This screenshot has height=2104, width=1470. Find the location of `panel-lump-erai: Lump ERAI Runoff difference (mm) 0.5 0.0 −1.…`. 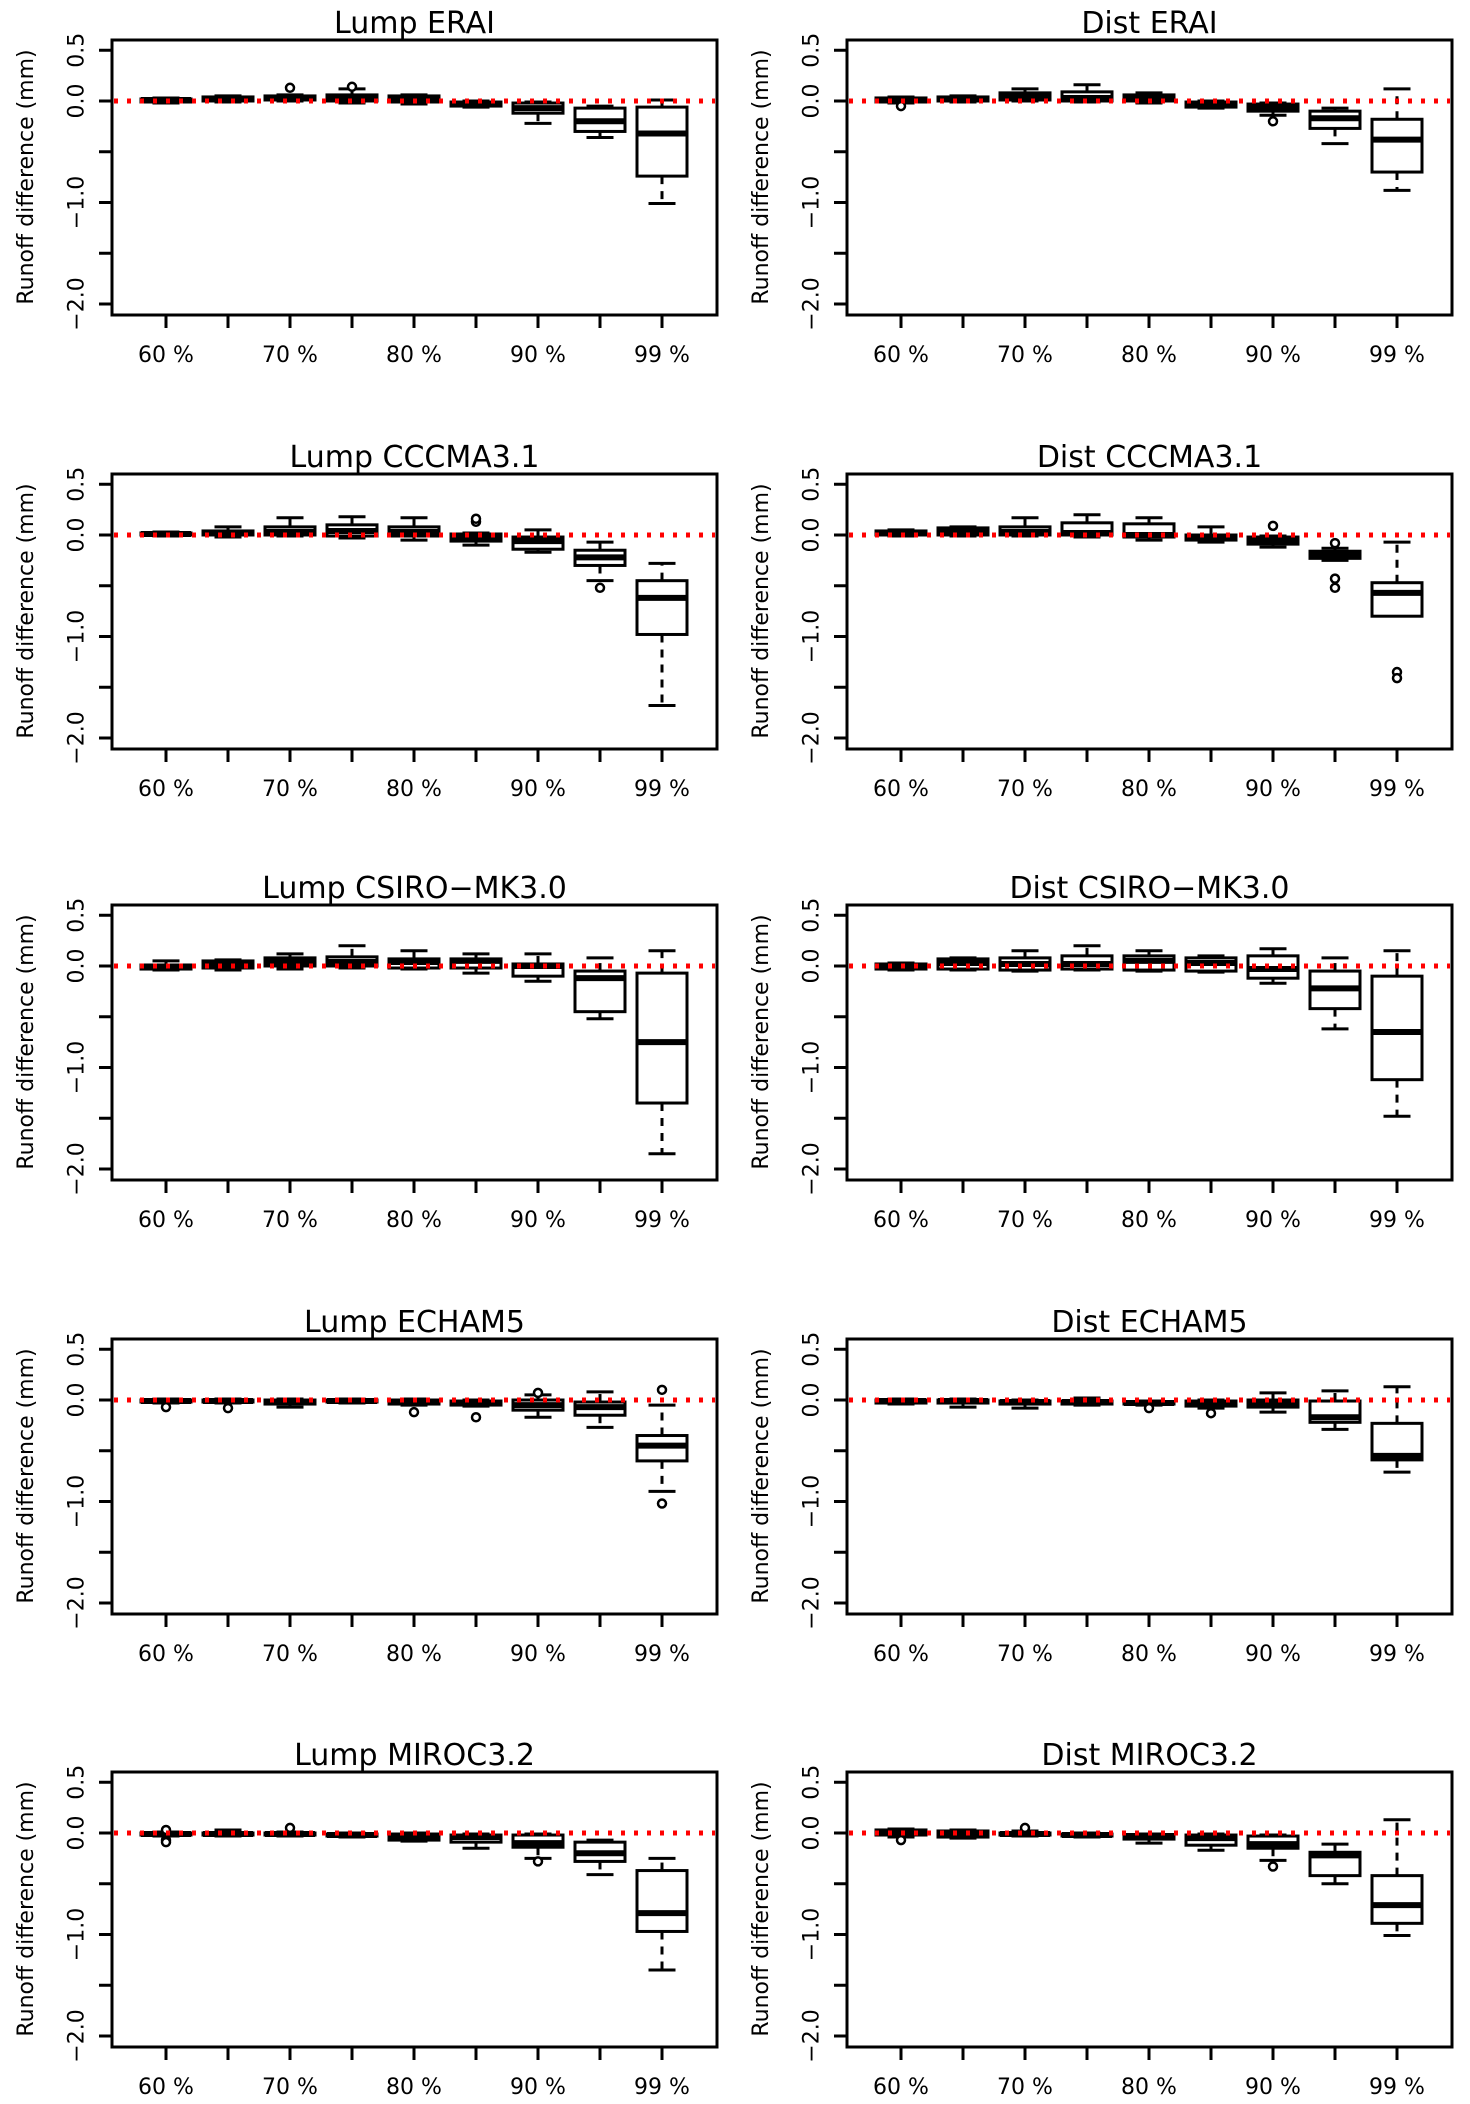

panel-lump-erai: Lump ERAI Runoff difference (mm) 0.5 0.0 −1.… is located at coordinates (366, 187).